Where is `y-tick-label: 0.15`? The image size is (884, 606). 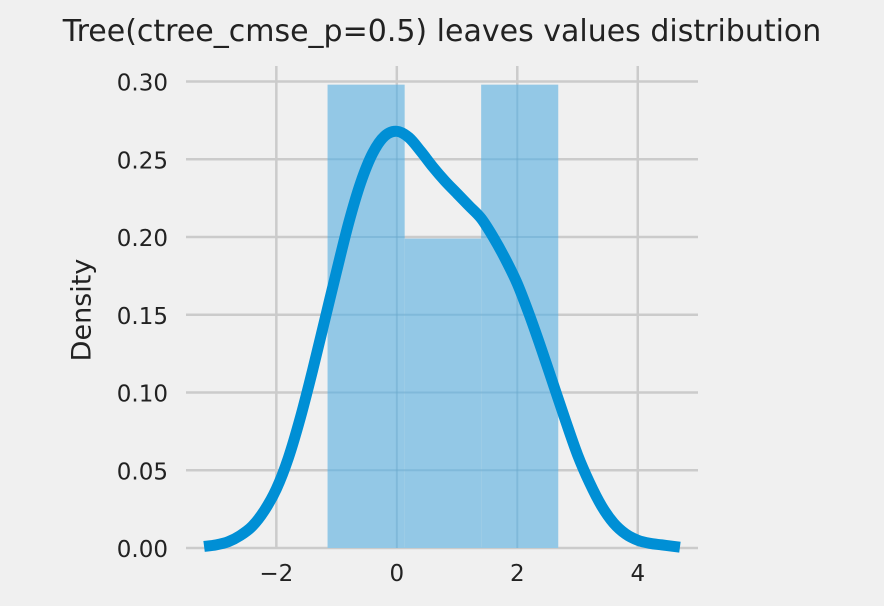
y-tick-label: 0.15 is located at coordinates (142, 317).